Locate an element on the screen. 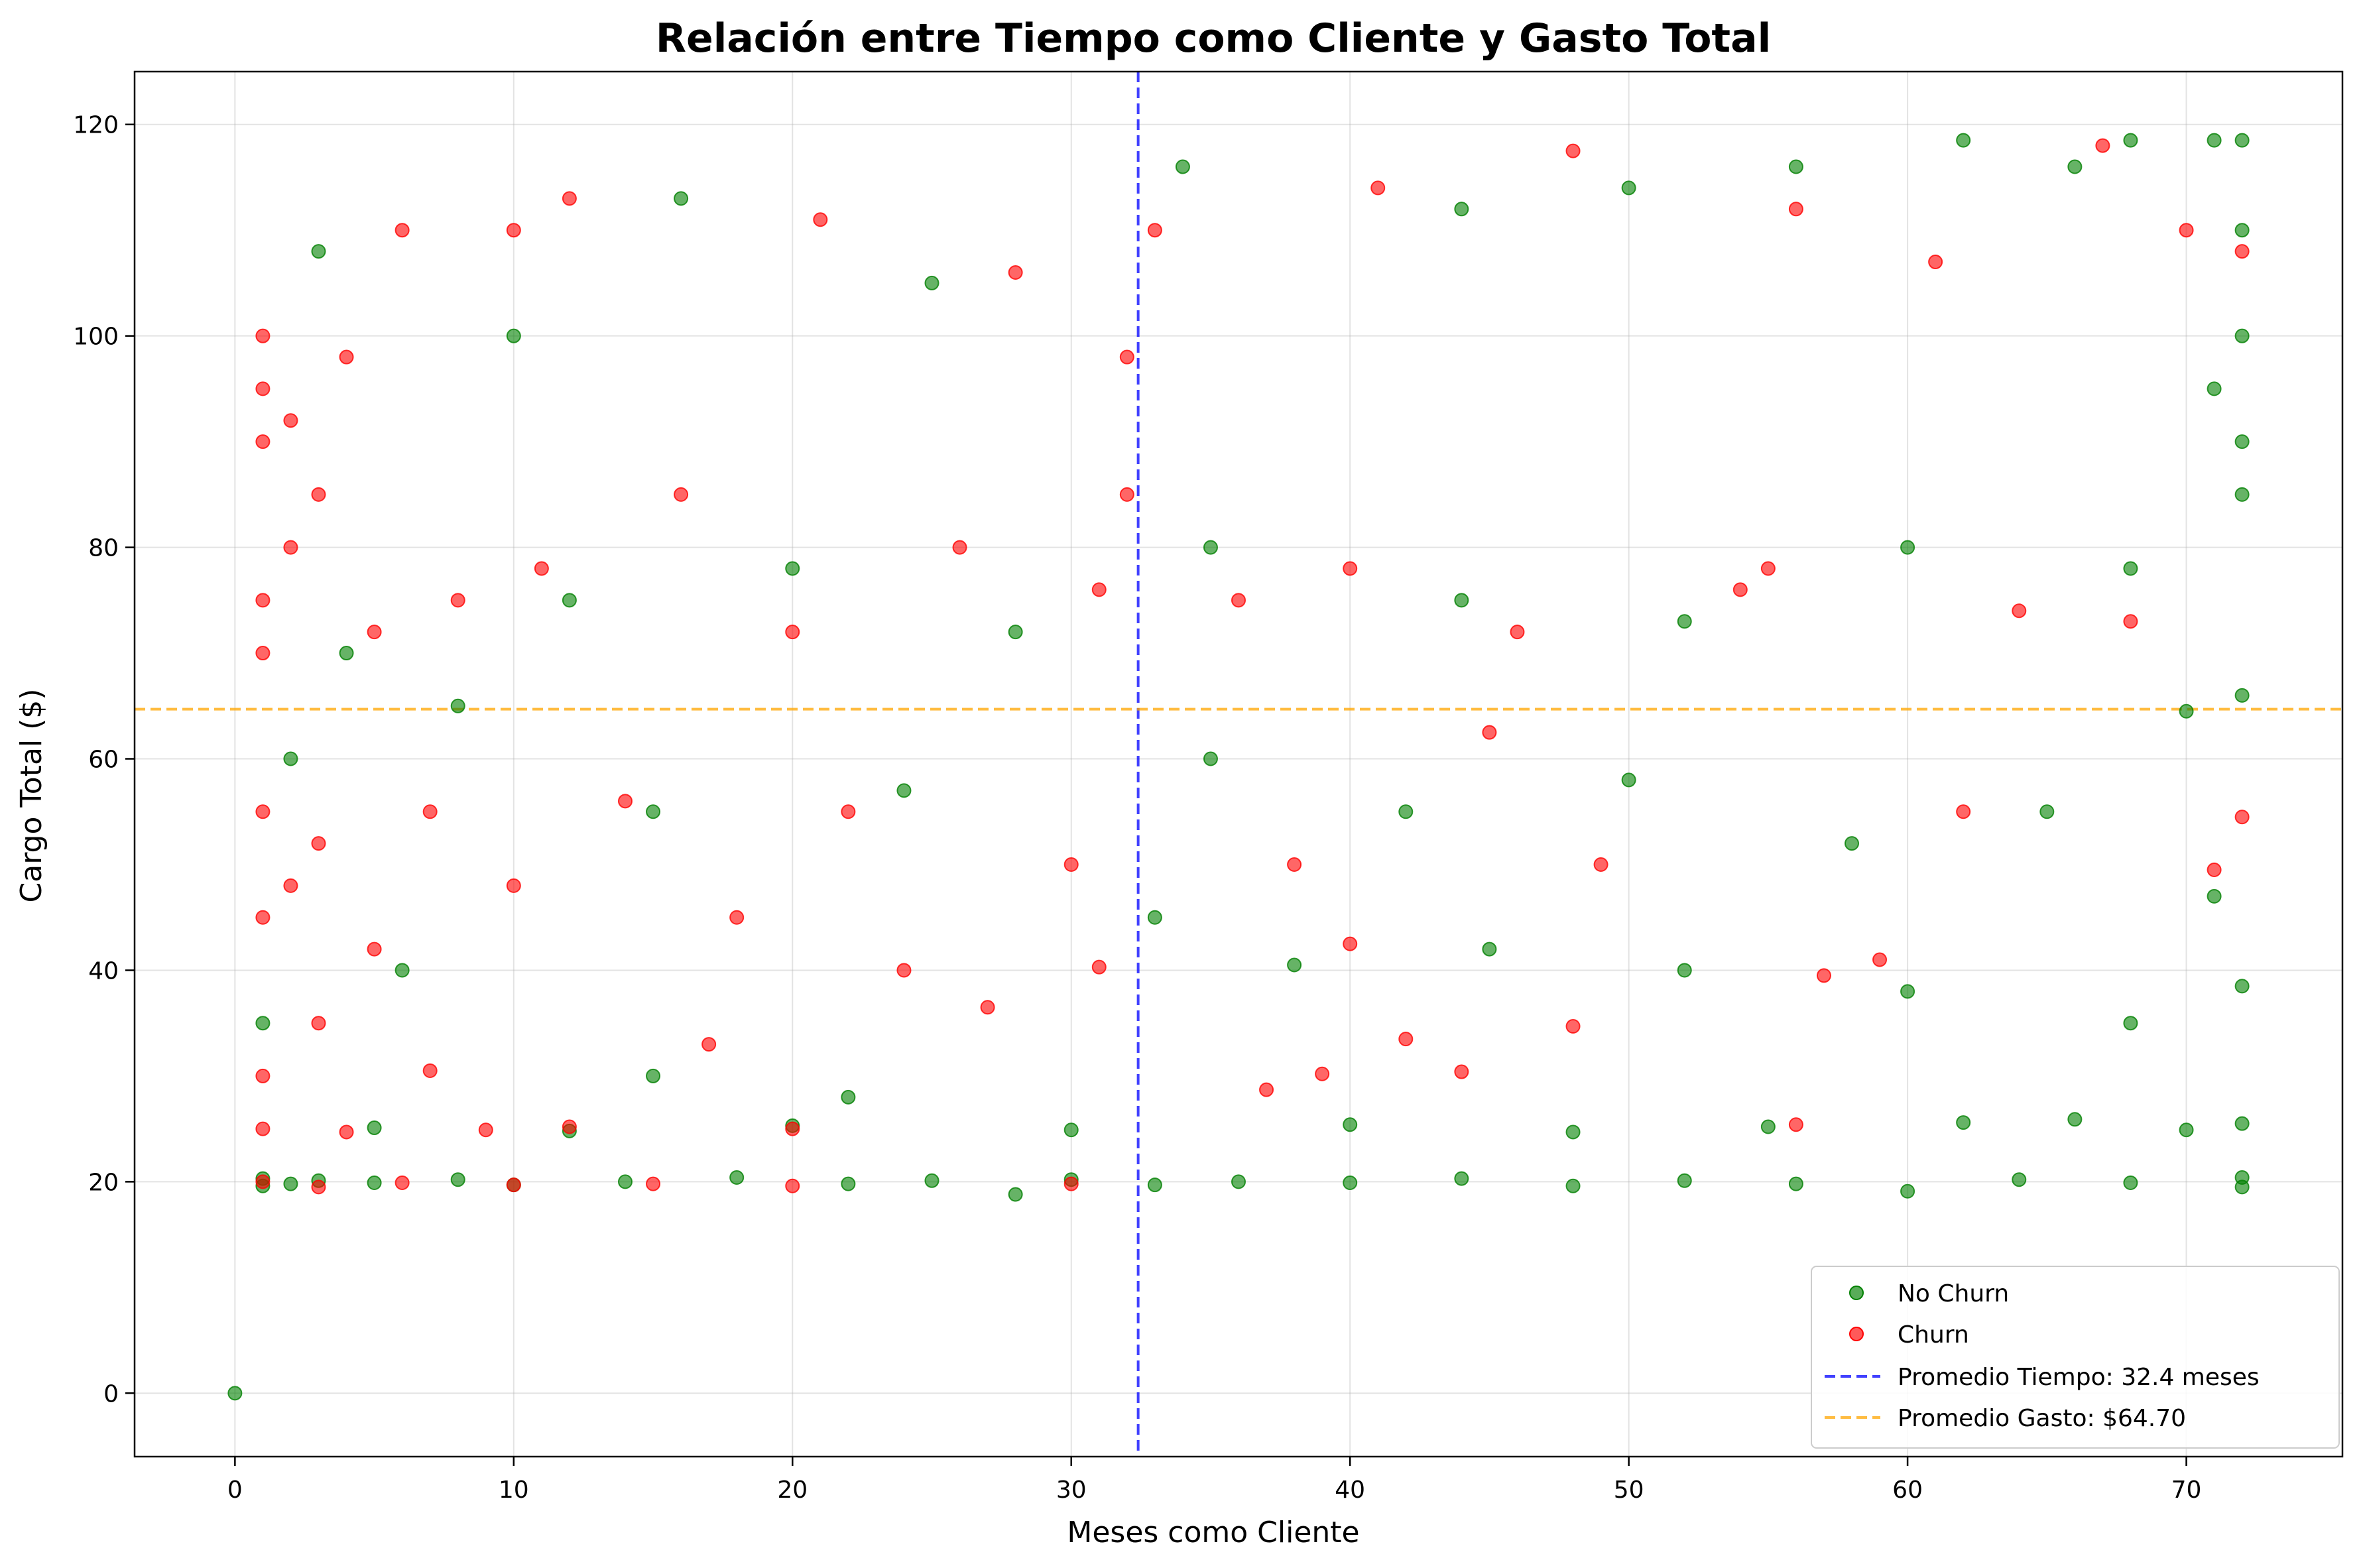 This screenshot has height=1568, width=2363. x-axis-ticks: 0 10 20 30 40 50 60 70 is located at coordinates (1214, 1480).